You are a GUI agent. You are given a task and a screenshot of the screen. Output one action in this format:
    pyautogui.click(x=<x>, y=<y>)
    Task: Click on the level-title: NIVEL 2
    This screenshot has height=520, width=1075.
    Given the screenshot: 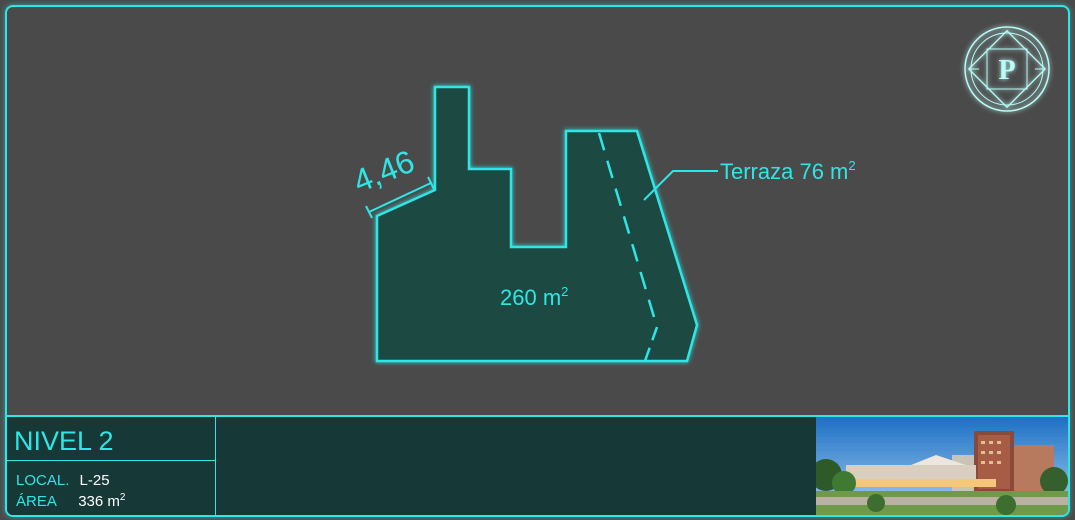 What is the action you would take?
    pyautogui.click(x=111, y=439)
    